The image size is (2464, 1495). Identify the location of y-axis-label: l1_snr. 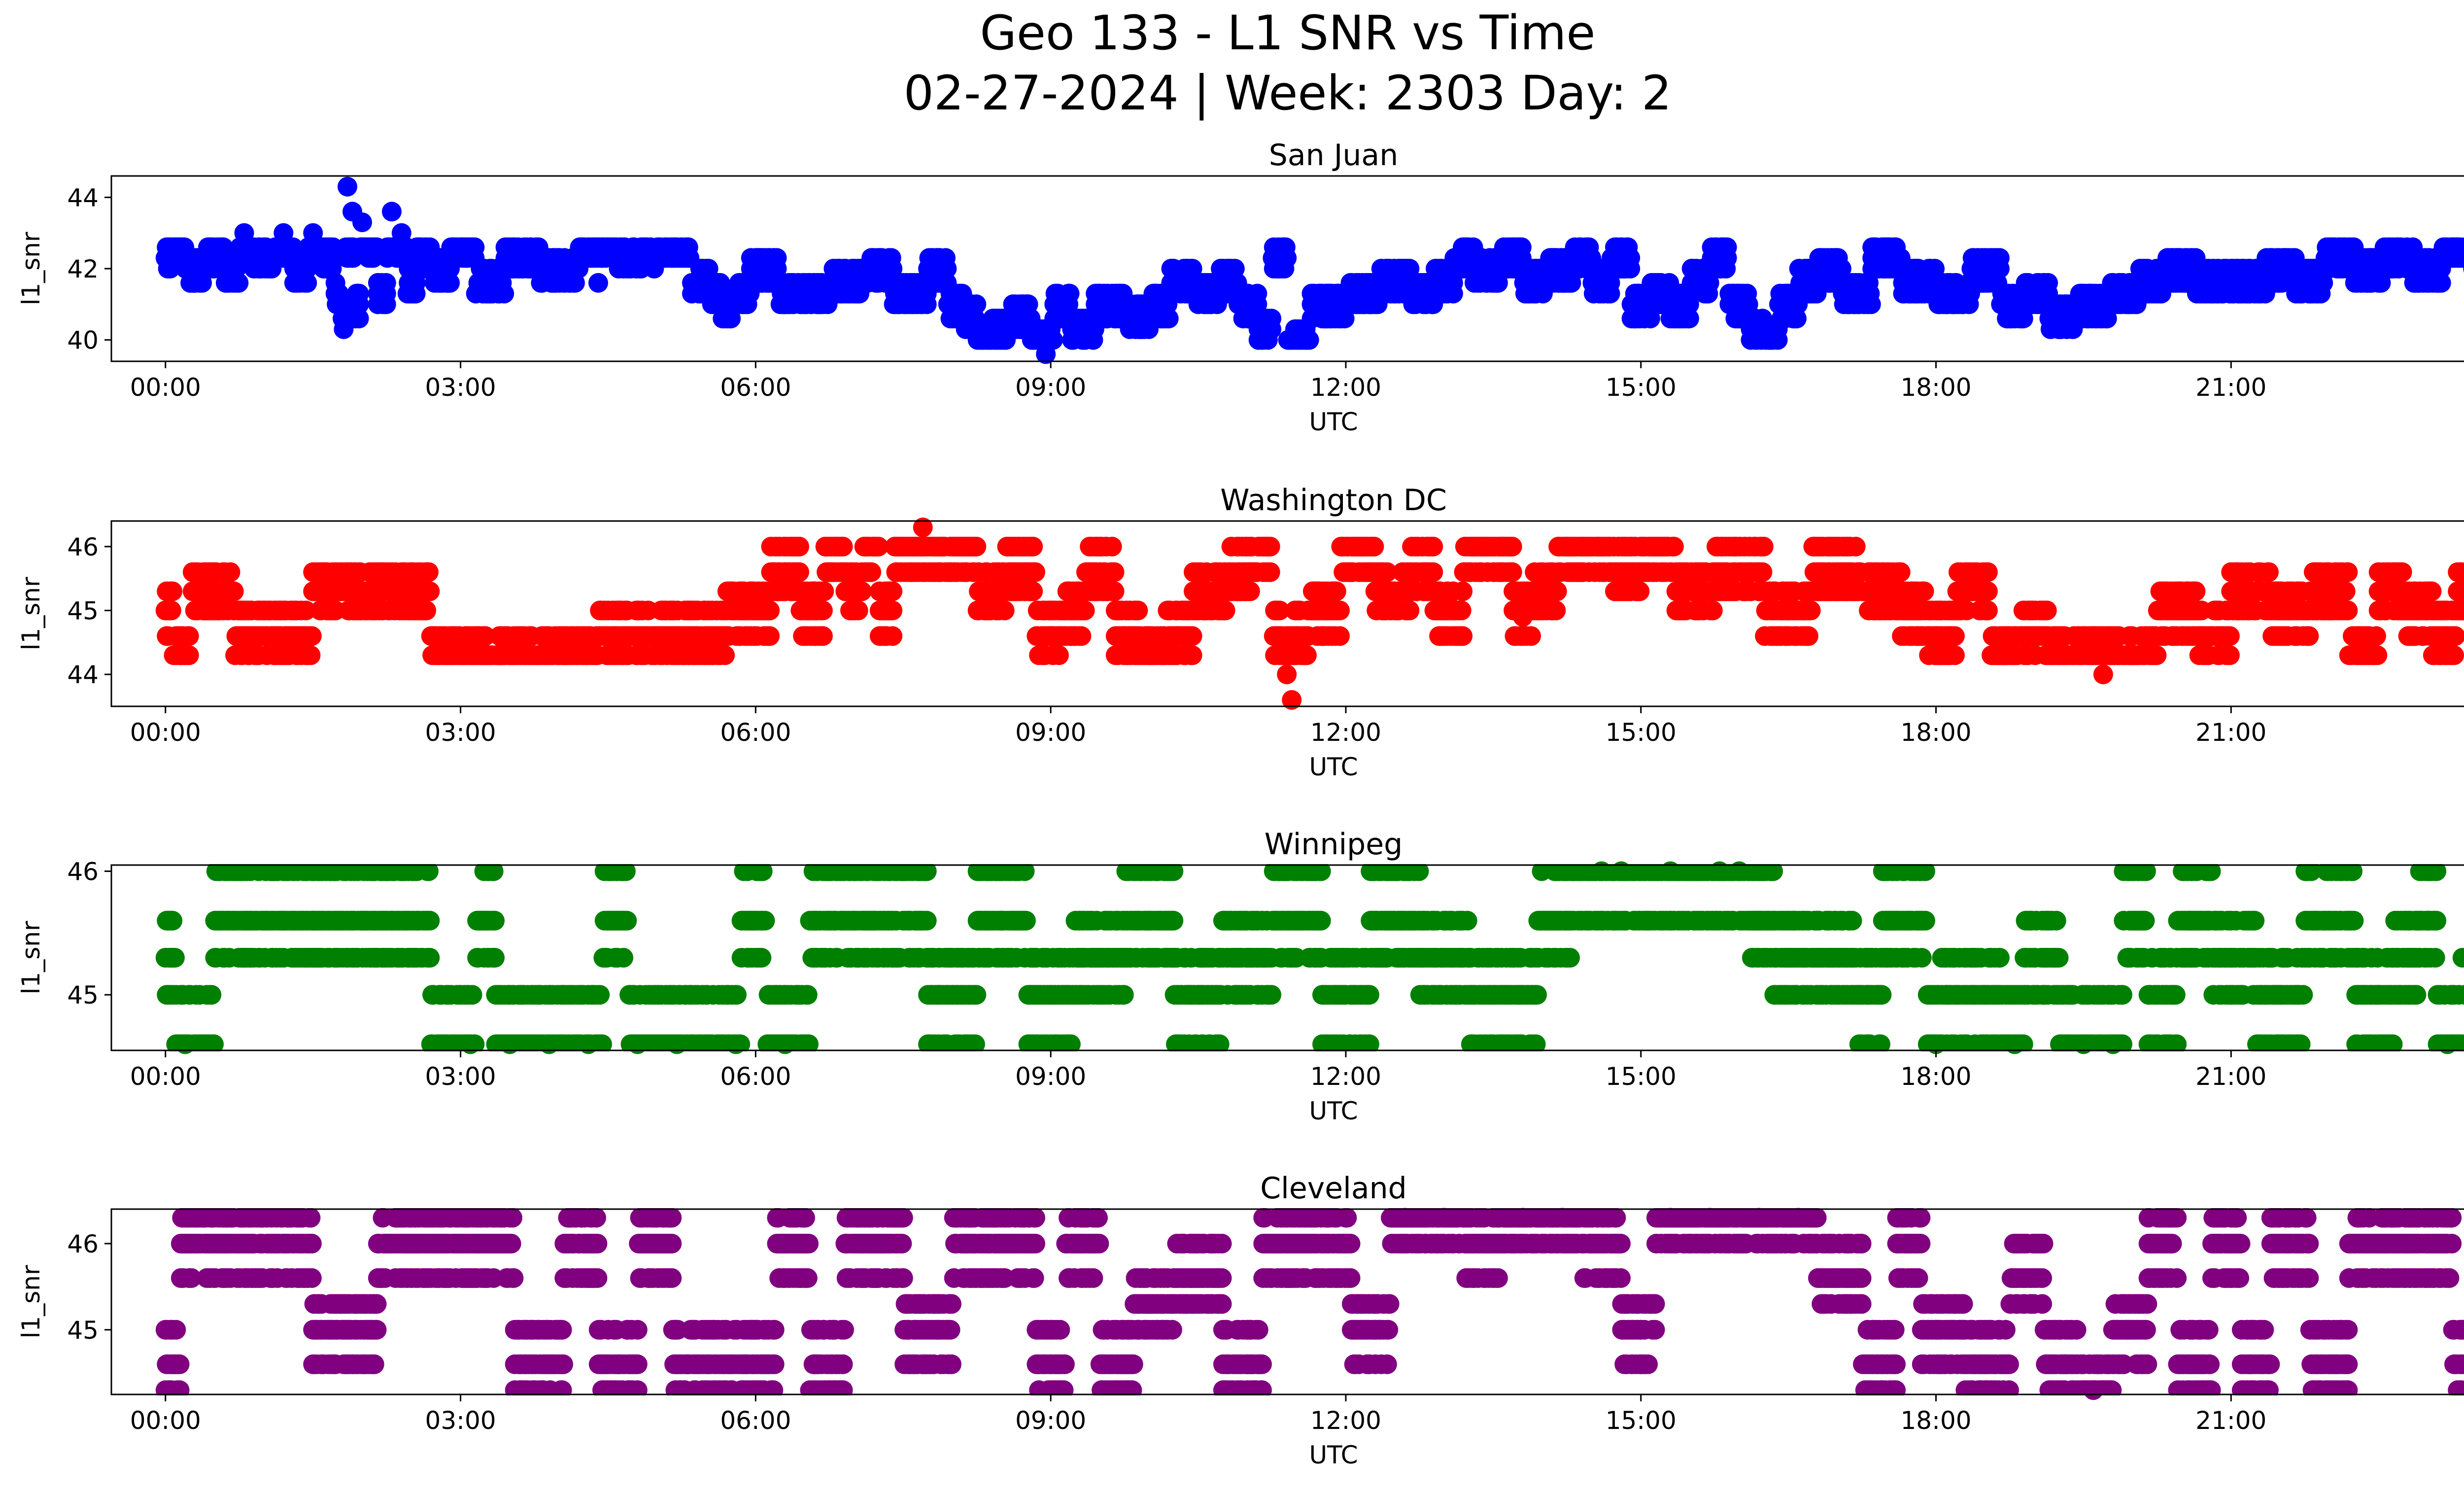
(31, 268).